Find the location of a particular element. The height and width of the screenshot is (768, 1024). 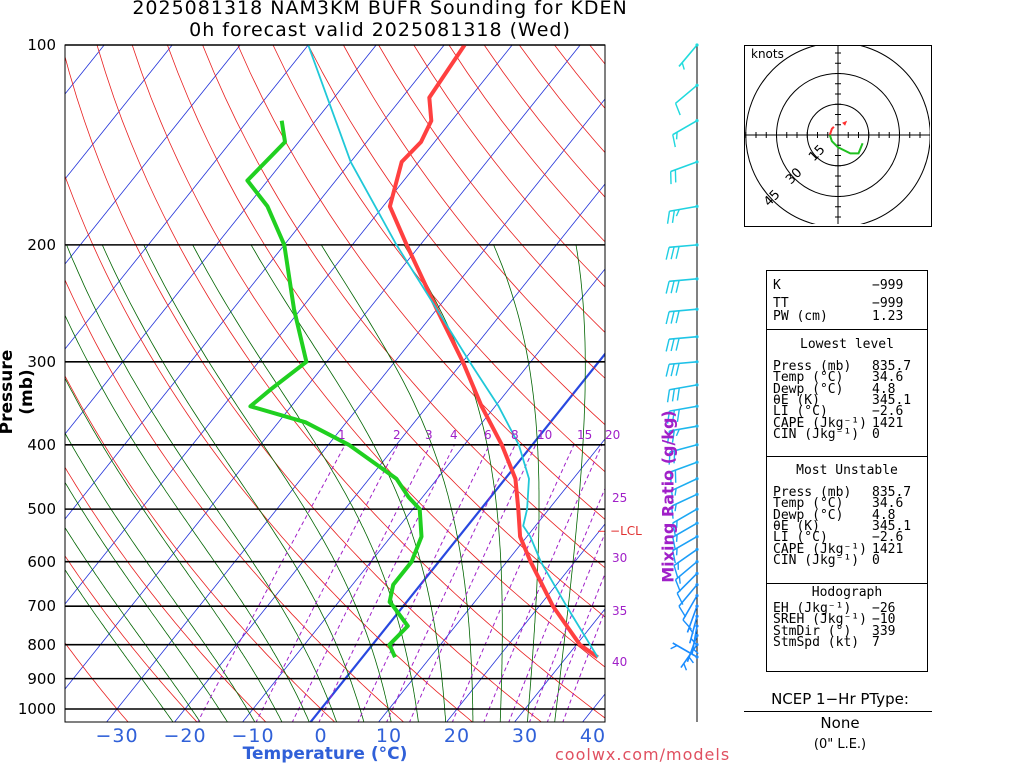

index-value: 345.1 is located at coordinates (892, 400).